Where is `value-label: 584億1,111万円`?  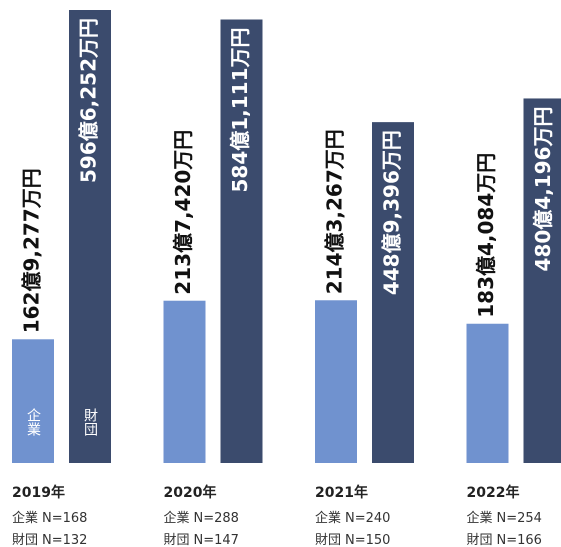
value-label: 584億1,111万円 is located at coordinates (240, 110).